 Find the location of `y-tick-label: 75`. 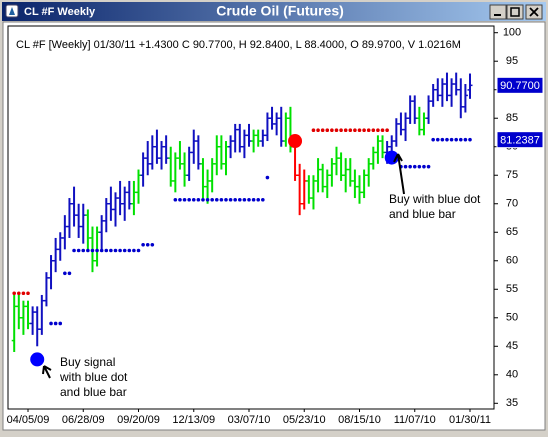

y-tick-label: 75 is located at coordinates (512, 175).